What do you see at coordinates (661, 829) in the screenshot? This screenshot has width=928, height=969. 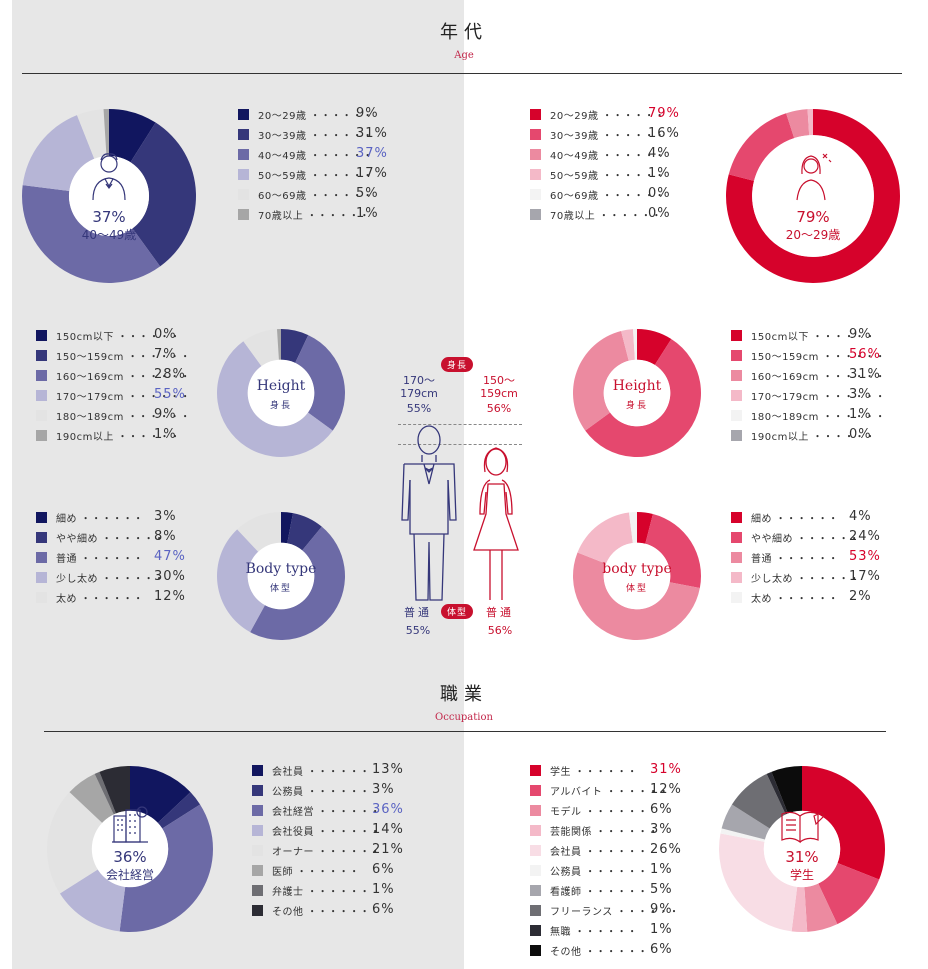 I see `female_occupation-legend-value: 3%` at bounding box center [661, 829].